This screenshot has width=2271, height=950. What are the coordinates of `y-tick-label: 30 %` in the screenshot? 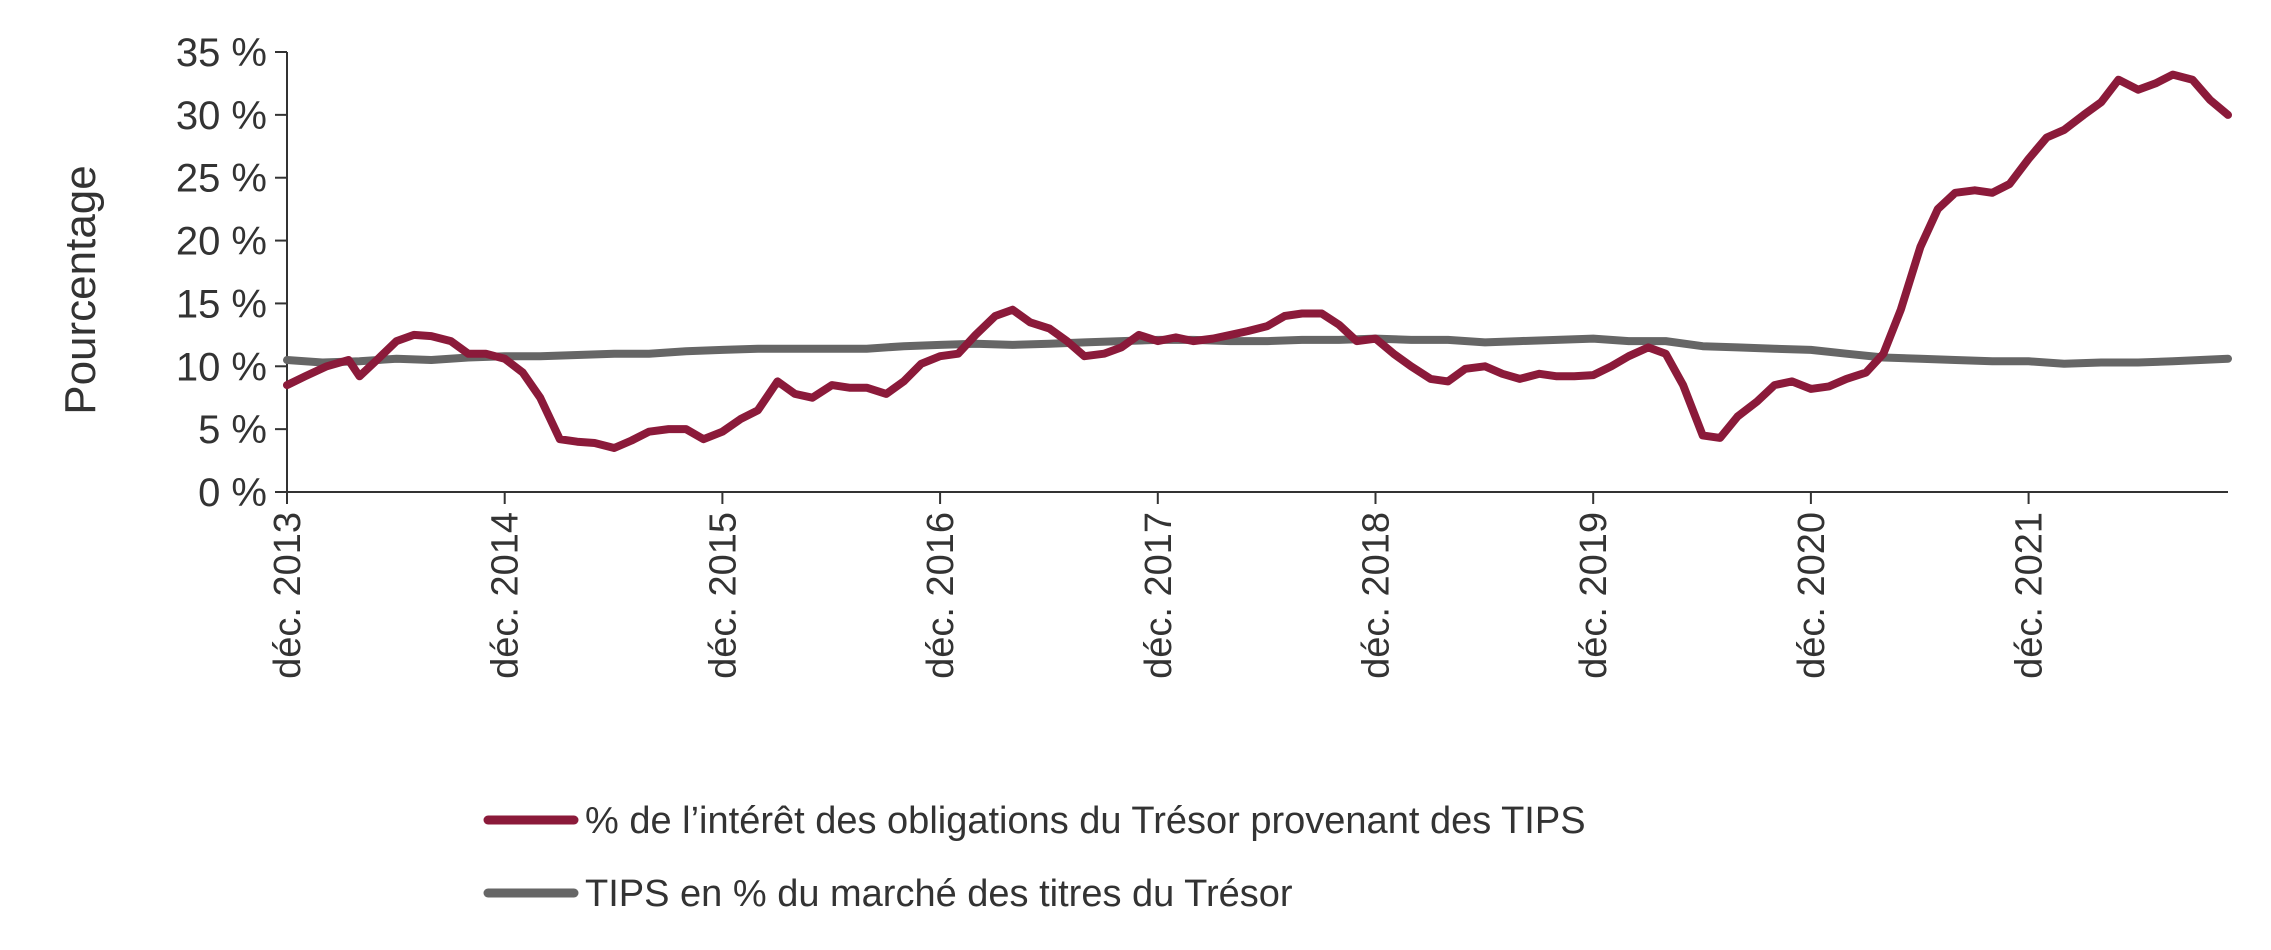 It's located at (221, 116).